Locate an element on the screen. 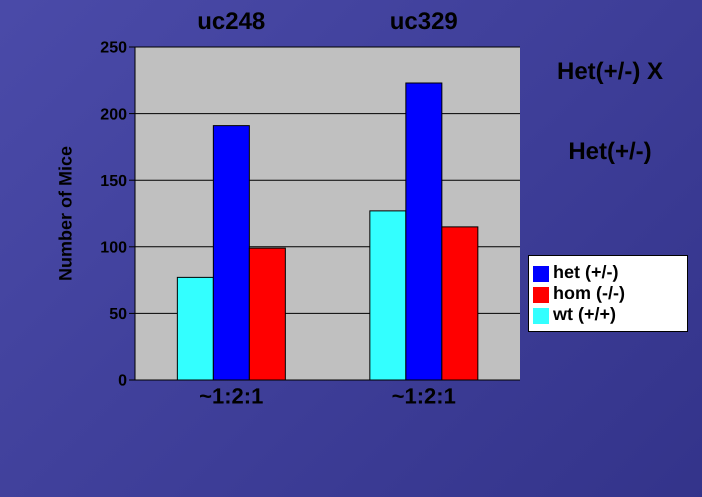 The image size is (702, 497). text: uc248 is located at coordinates (231, 22).